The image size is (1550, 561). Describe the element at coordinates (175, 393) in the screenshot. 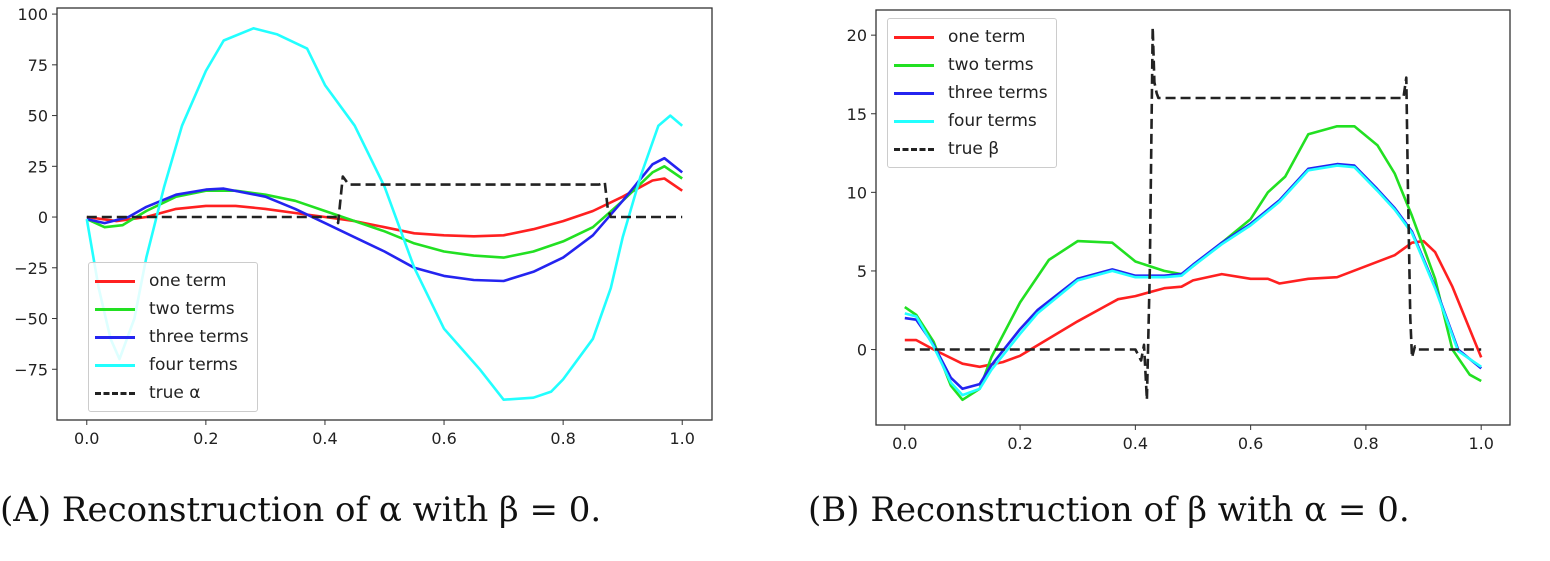

I see `legend-label: true α` at that location.